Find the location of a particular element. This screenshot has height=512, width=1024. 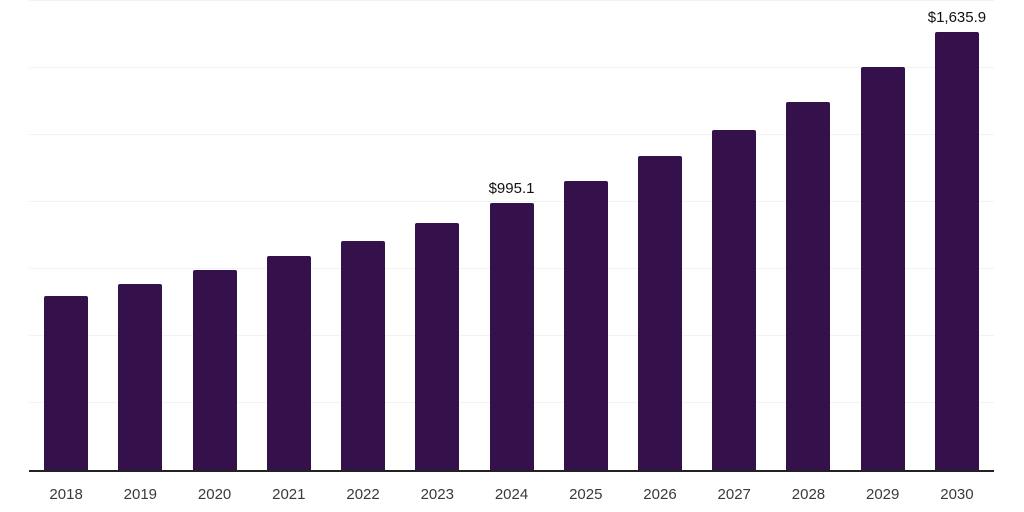

x-tick-label-2023: 2023 is located at coordinates (437, 494).